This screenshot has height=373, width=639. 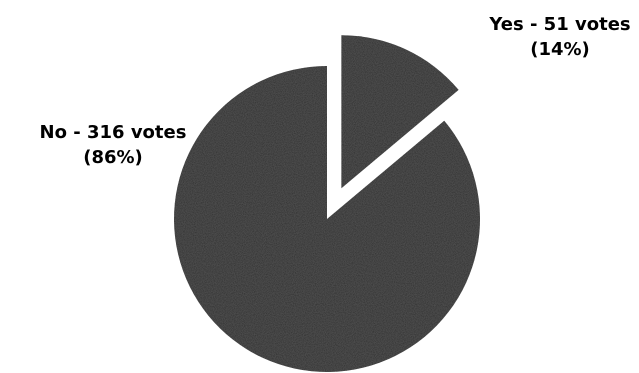 What do you see at coordinates (560, 49) in the screenshot?
I see `yes-slice-percent: (14%)` at bounding box center [560, 49].